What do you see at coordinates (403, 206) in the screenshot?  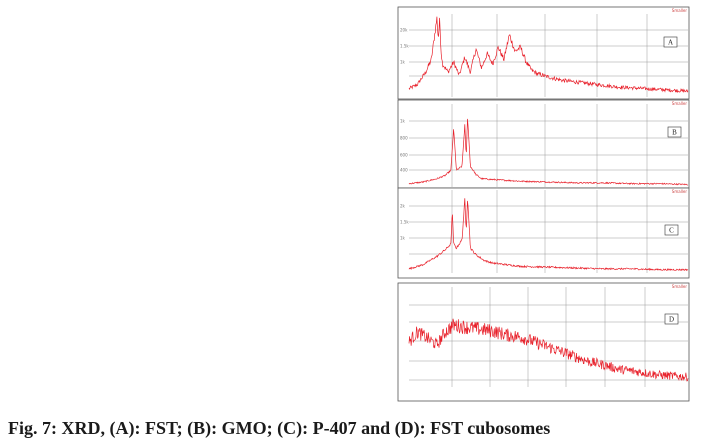 I see `y-tick-label: 2k` at bounding box center [403, 206].